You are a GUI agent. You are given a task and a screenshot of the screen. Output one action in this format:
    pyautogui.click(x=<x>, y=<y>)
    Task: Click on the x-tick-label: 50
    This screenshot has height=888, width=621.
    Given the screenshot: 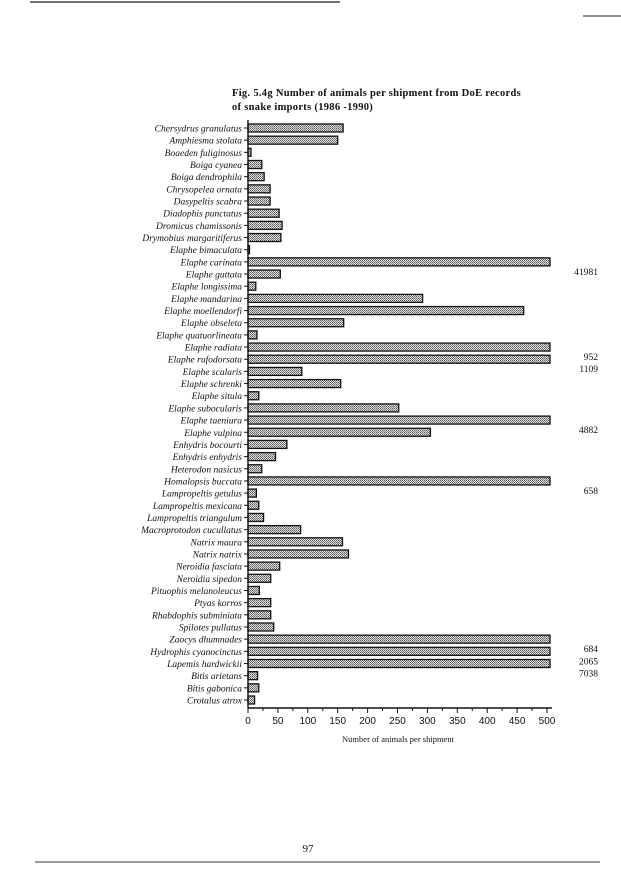 What is the action you would take?
    pyautogui.click(x=278, y=721)
    